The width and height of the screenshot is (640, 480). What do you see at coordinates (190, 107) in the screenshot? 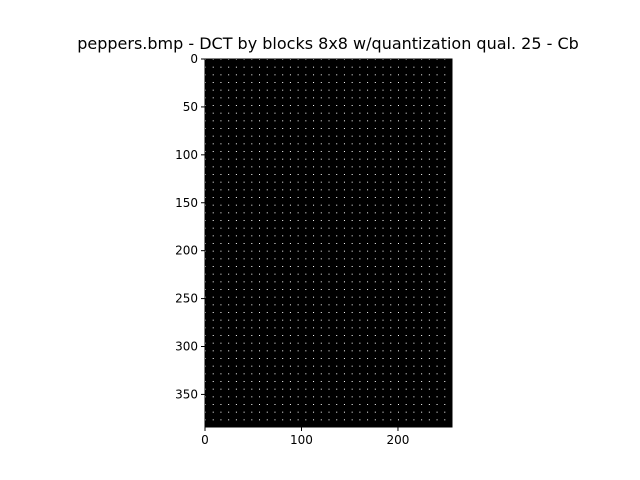
I see `y-tick-label: 50` at bounding box center [190, 107].